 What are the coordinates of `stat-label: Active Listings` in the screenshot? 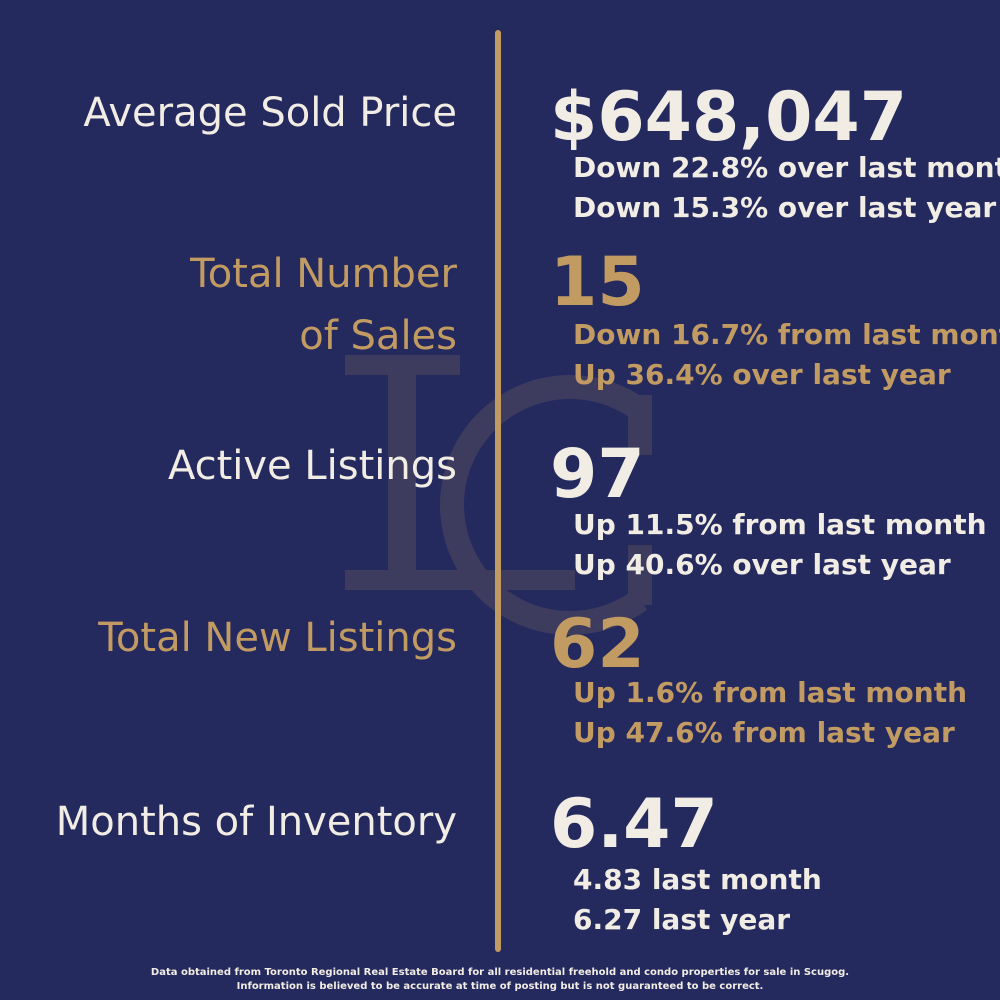 It's located at (312, 466).